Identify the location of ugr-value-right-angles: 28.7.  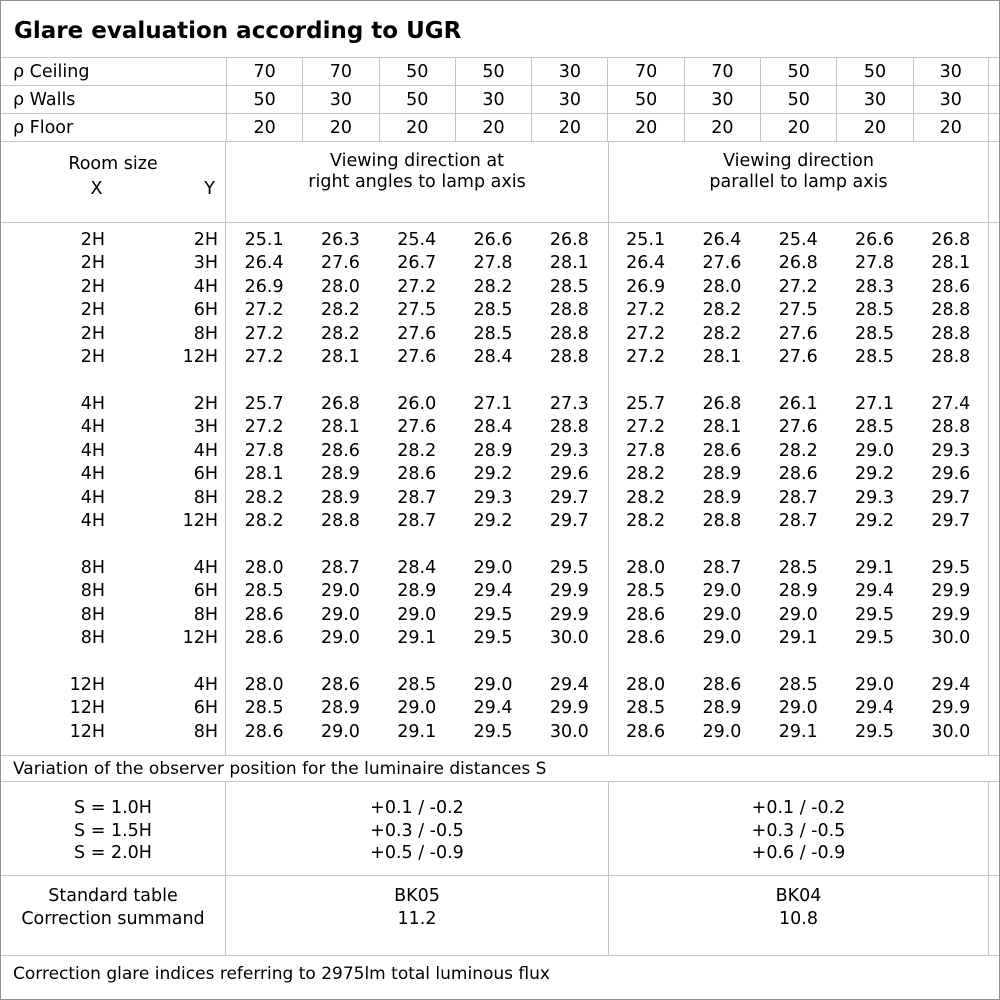
(417, 521).